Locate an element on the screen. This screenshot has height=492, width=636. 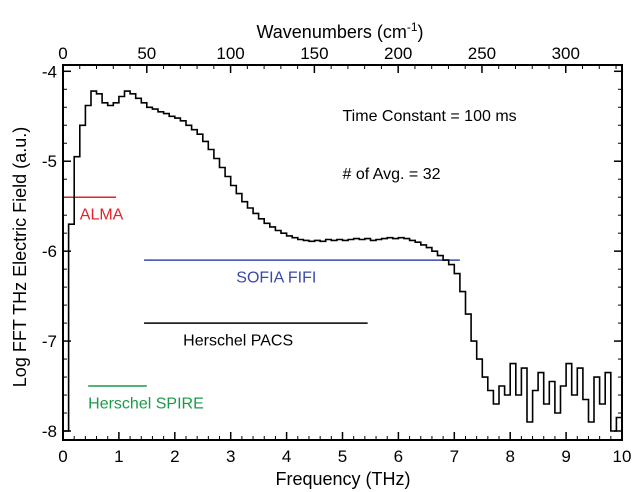
x2-tick-label: 100 is located at coordinates (230, 53).